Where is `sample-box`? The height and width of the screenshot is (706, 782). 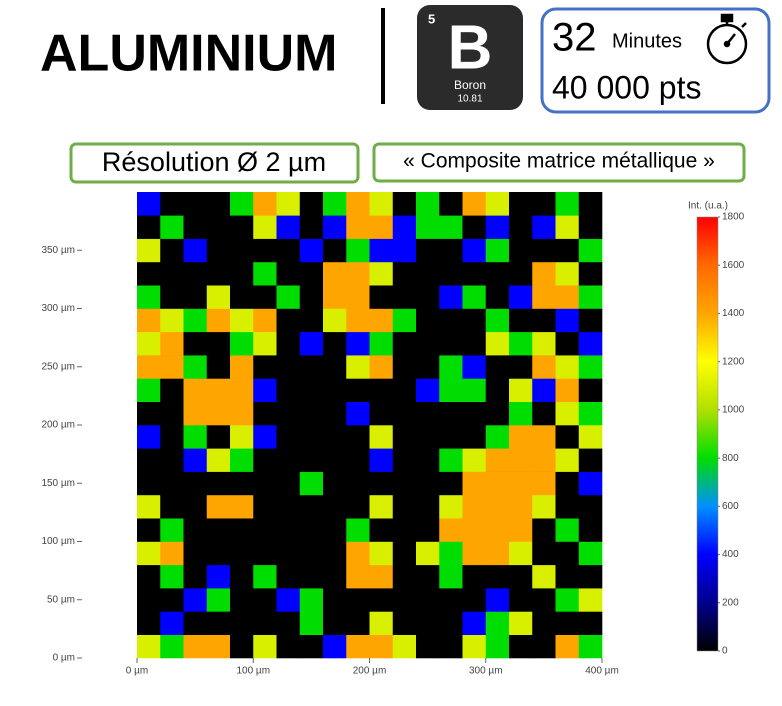
sample-box is located at coordinates (559, 162).